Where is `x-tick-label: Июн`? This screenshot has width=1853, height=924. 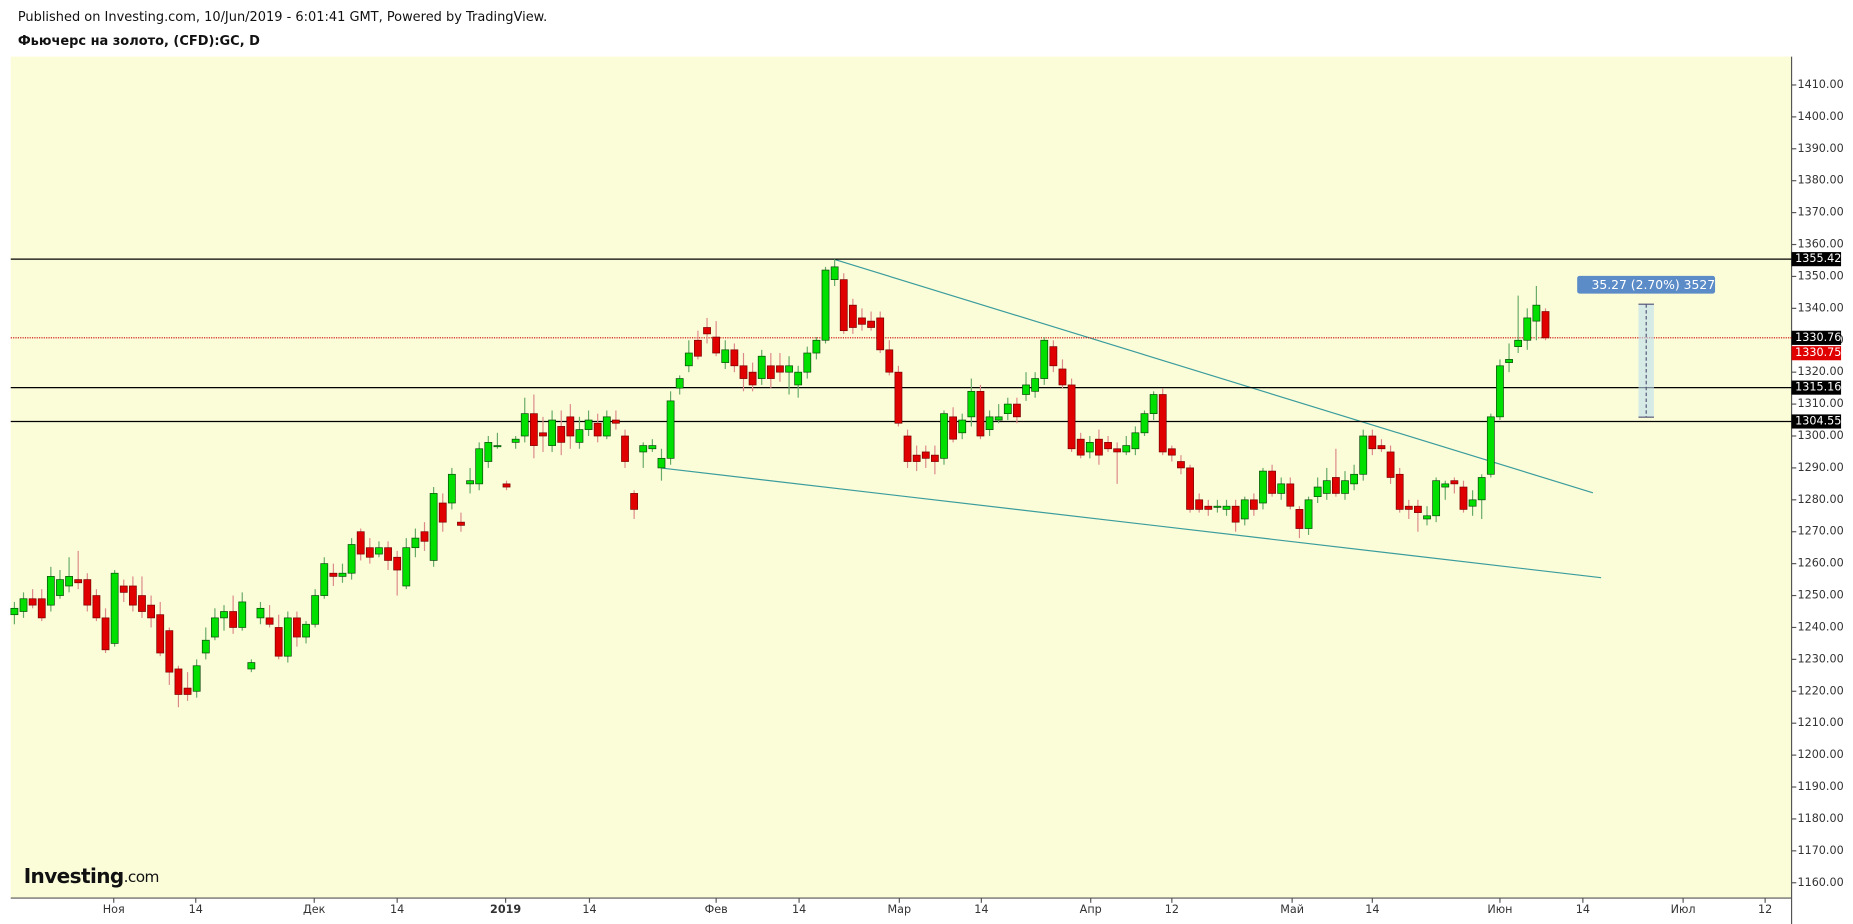 x-tick-label: Июн is located at coordinates (1499, 909).